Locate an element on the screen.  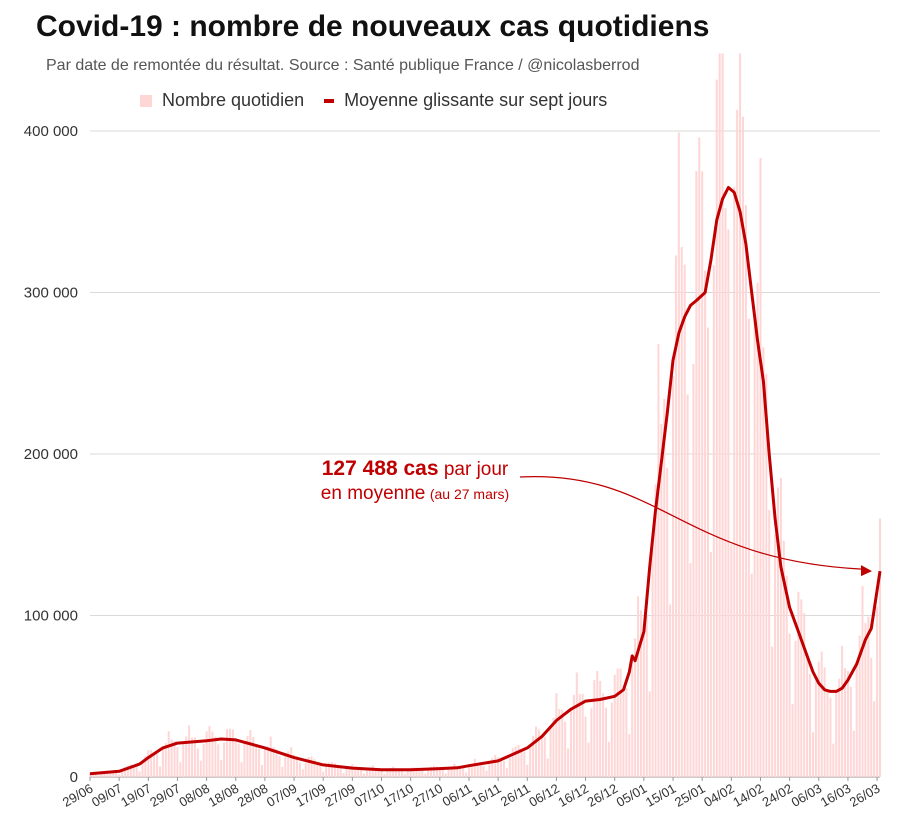
legend-line-label: Moyenne glissante sur sept jours is located at coordinates (476, 100).